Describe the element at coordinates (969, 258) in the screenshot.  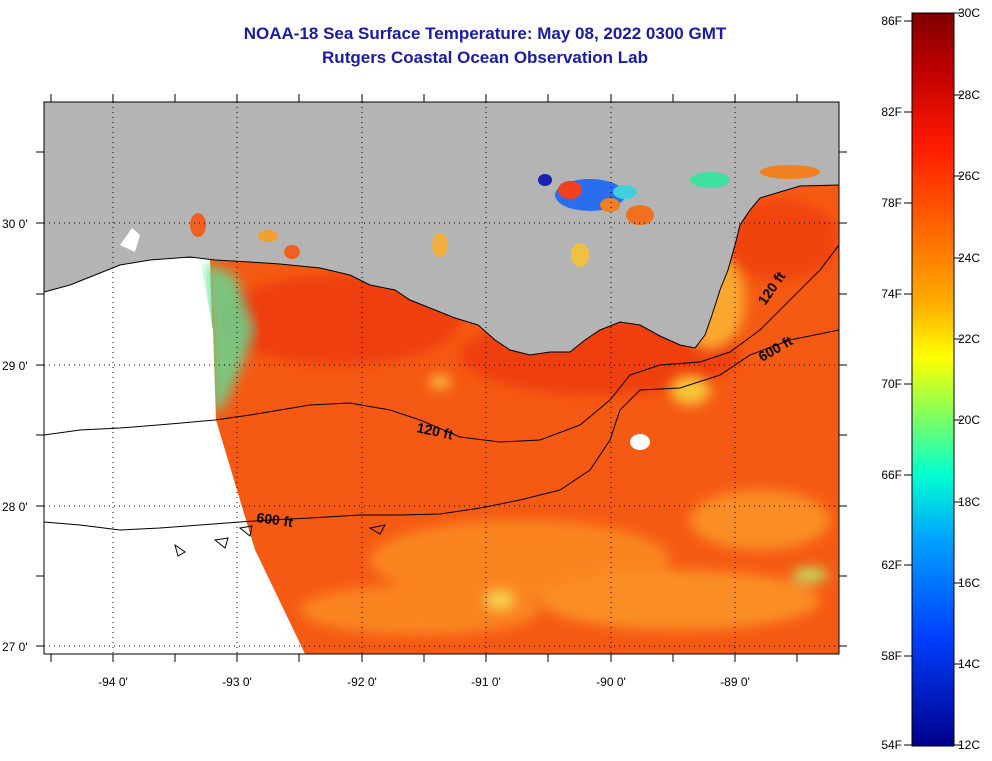
I see `colorbar-c-label: 24C` at that location.